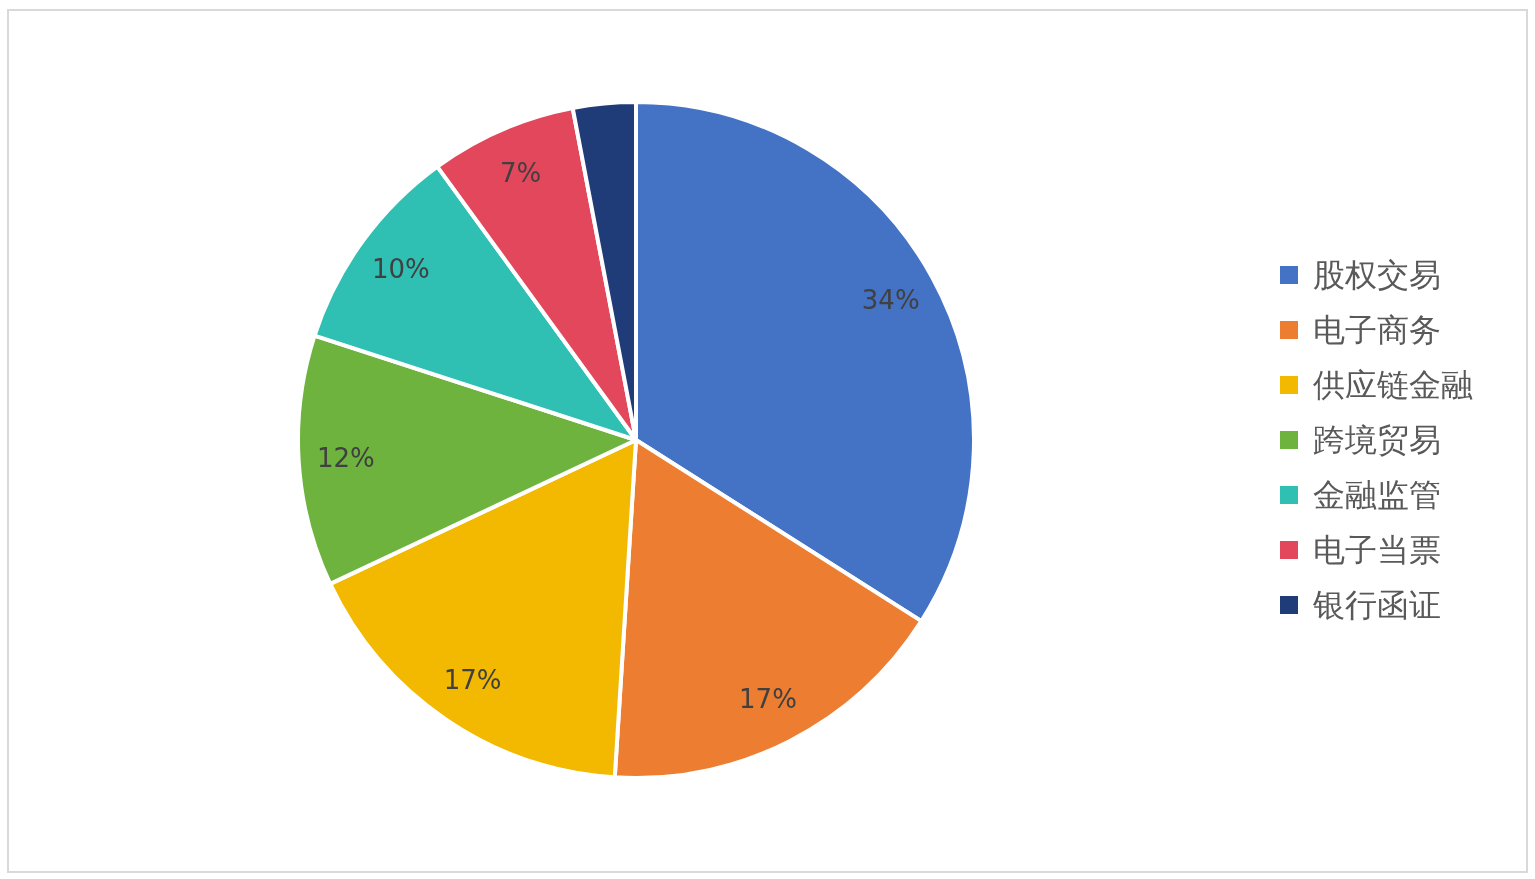 Image resolution: width=1535 pixels, height=879 pixels. What do you see at coordinates (1377, 275) in the screenshot?
I see `legend-label: 股权交易` at bounding box center [1377, 275].